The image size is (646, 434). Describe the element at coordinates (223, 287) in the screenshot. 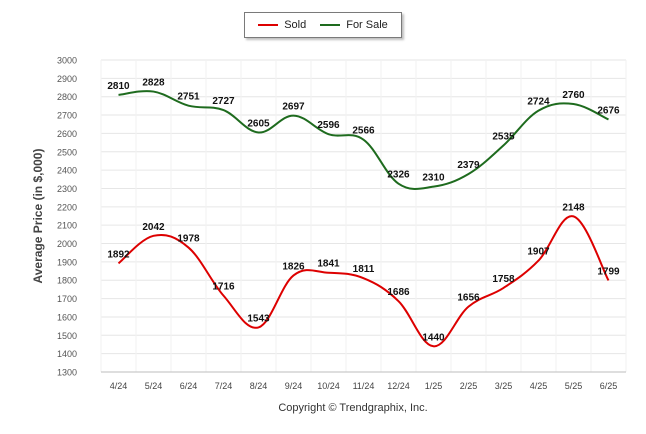

I see `data-label-sold-7-24: 1716` at that location.